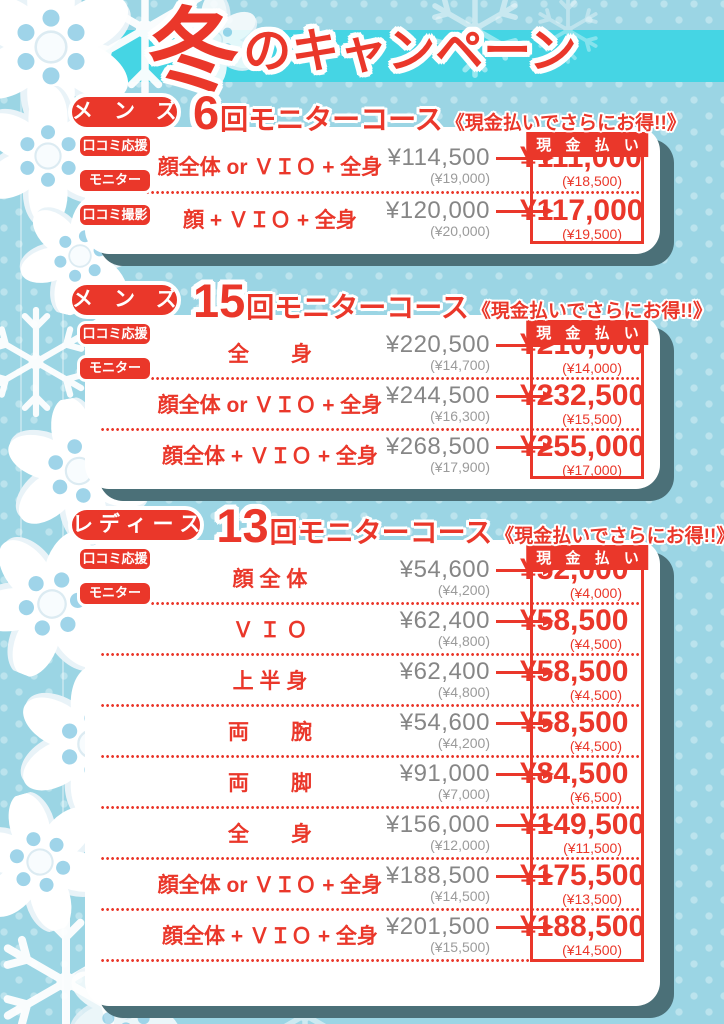 Image resolution: width=724 pixels, height=1024 pixels. Describe the element at coordinates (193, 52) in the screenshot. I see `title-emphasis: 冬` at that location.